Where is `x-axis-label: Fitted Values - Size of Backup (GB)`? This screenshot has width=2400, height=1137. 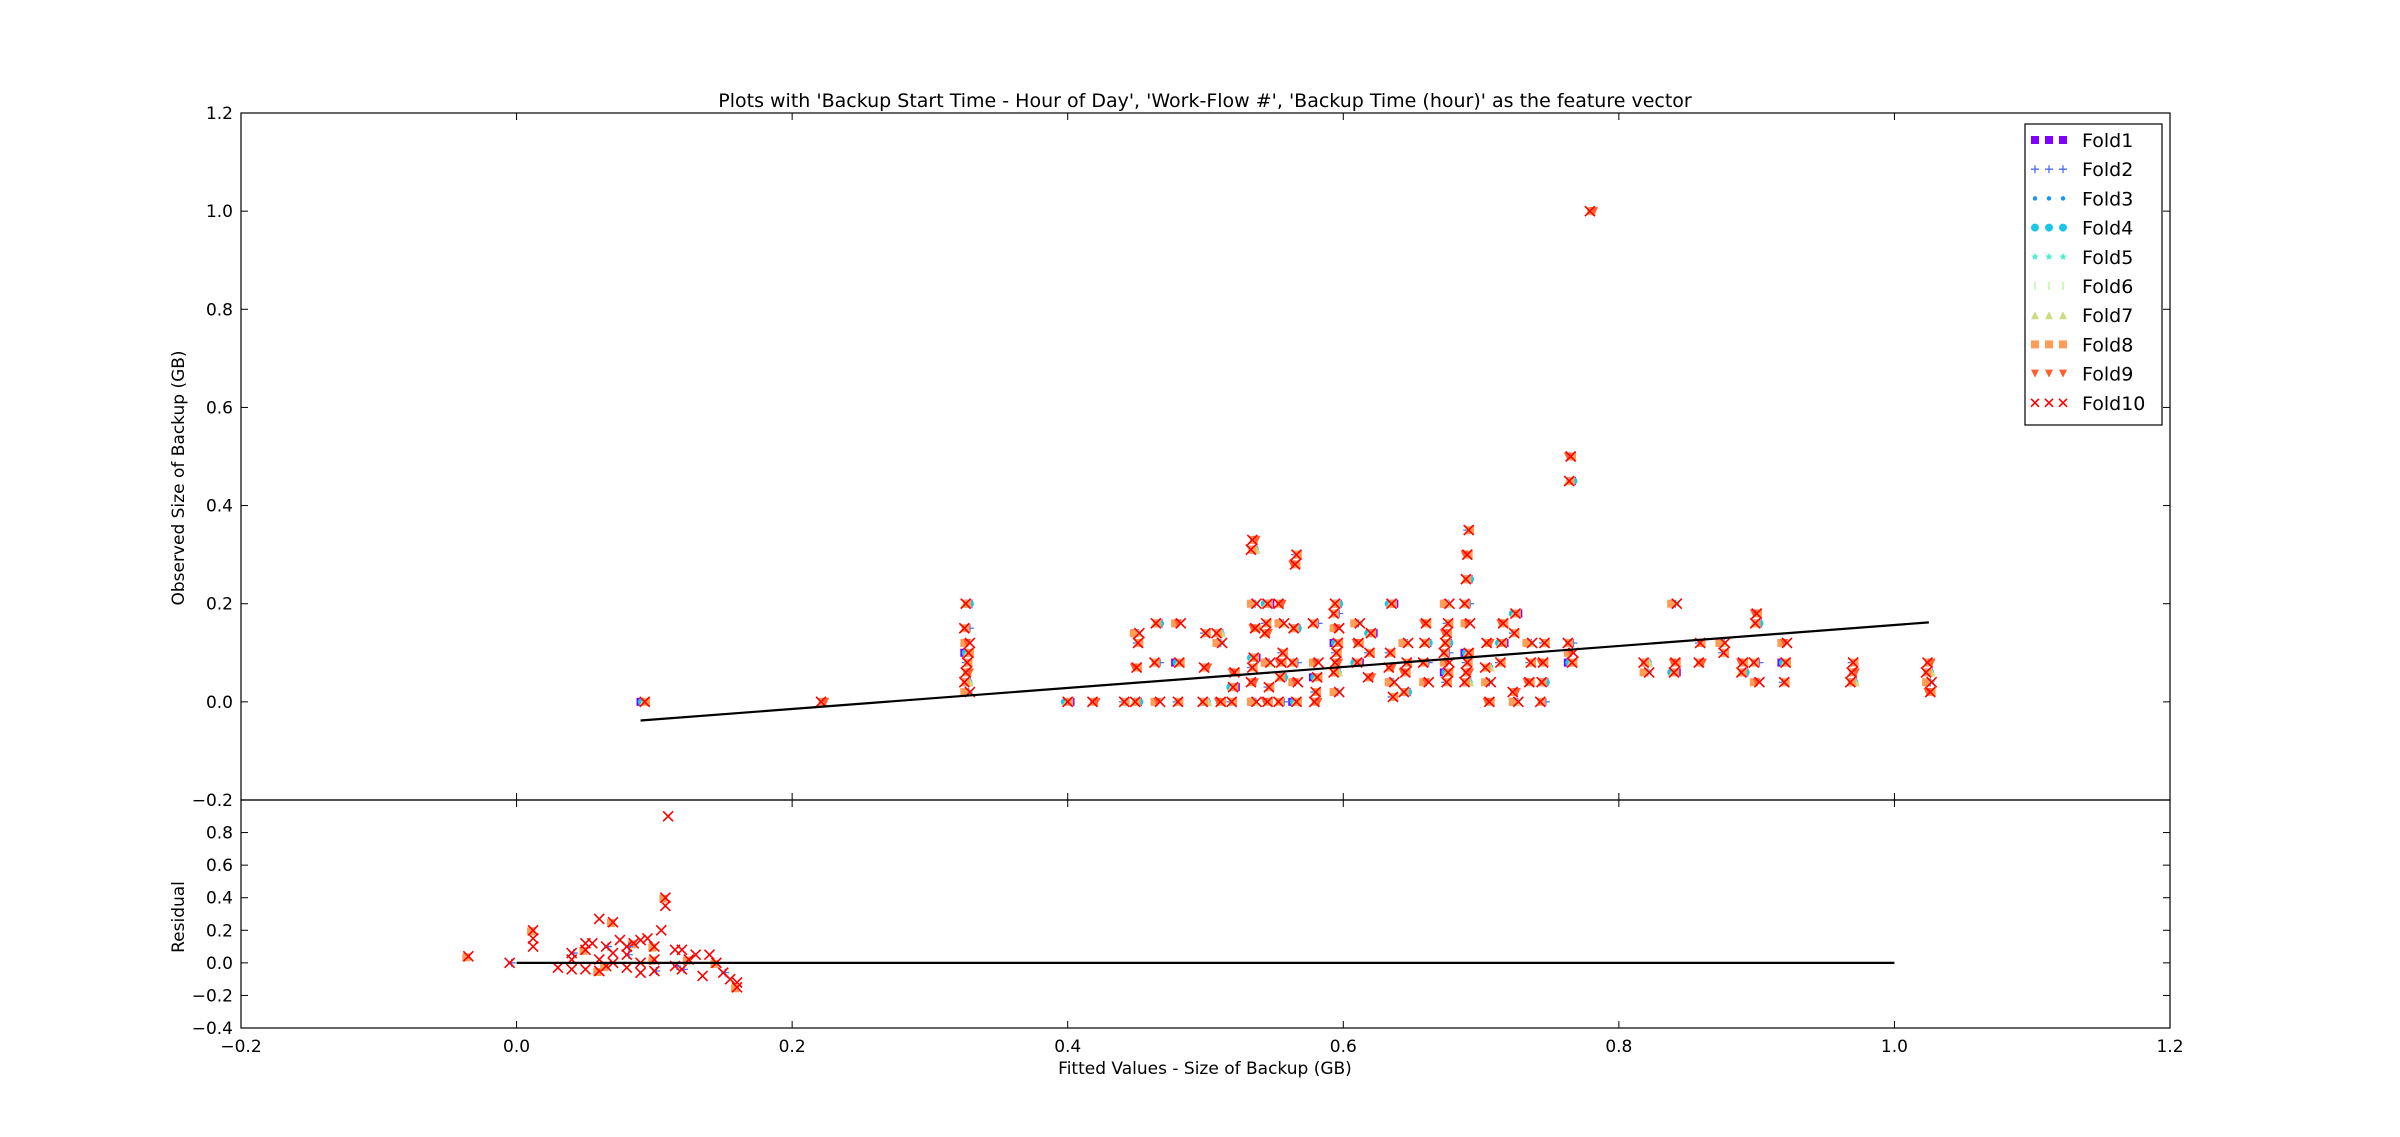
x-axis-label: Fitted Values - Size of Backup (GB) is located at coordinates (1205, 1069).